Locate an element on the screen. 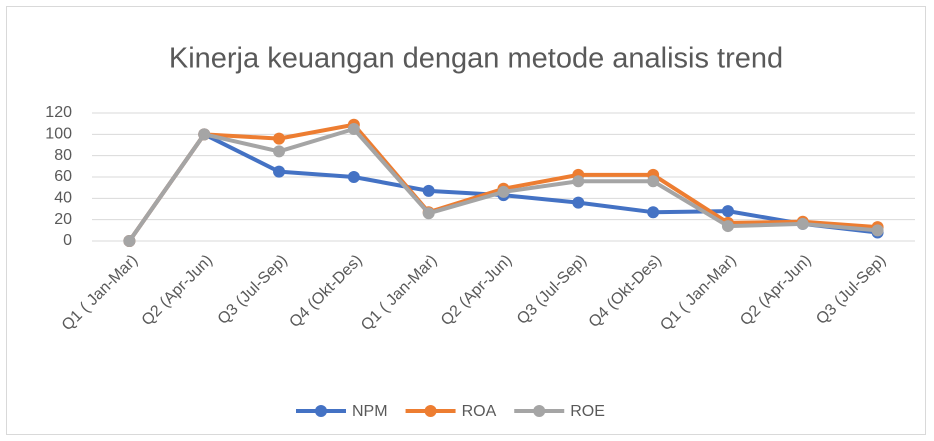 This screenshot has width=934, height=441. y-tick-label: 80 is located at coordinates (63, 155).